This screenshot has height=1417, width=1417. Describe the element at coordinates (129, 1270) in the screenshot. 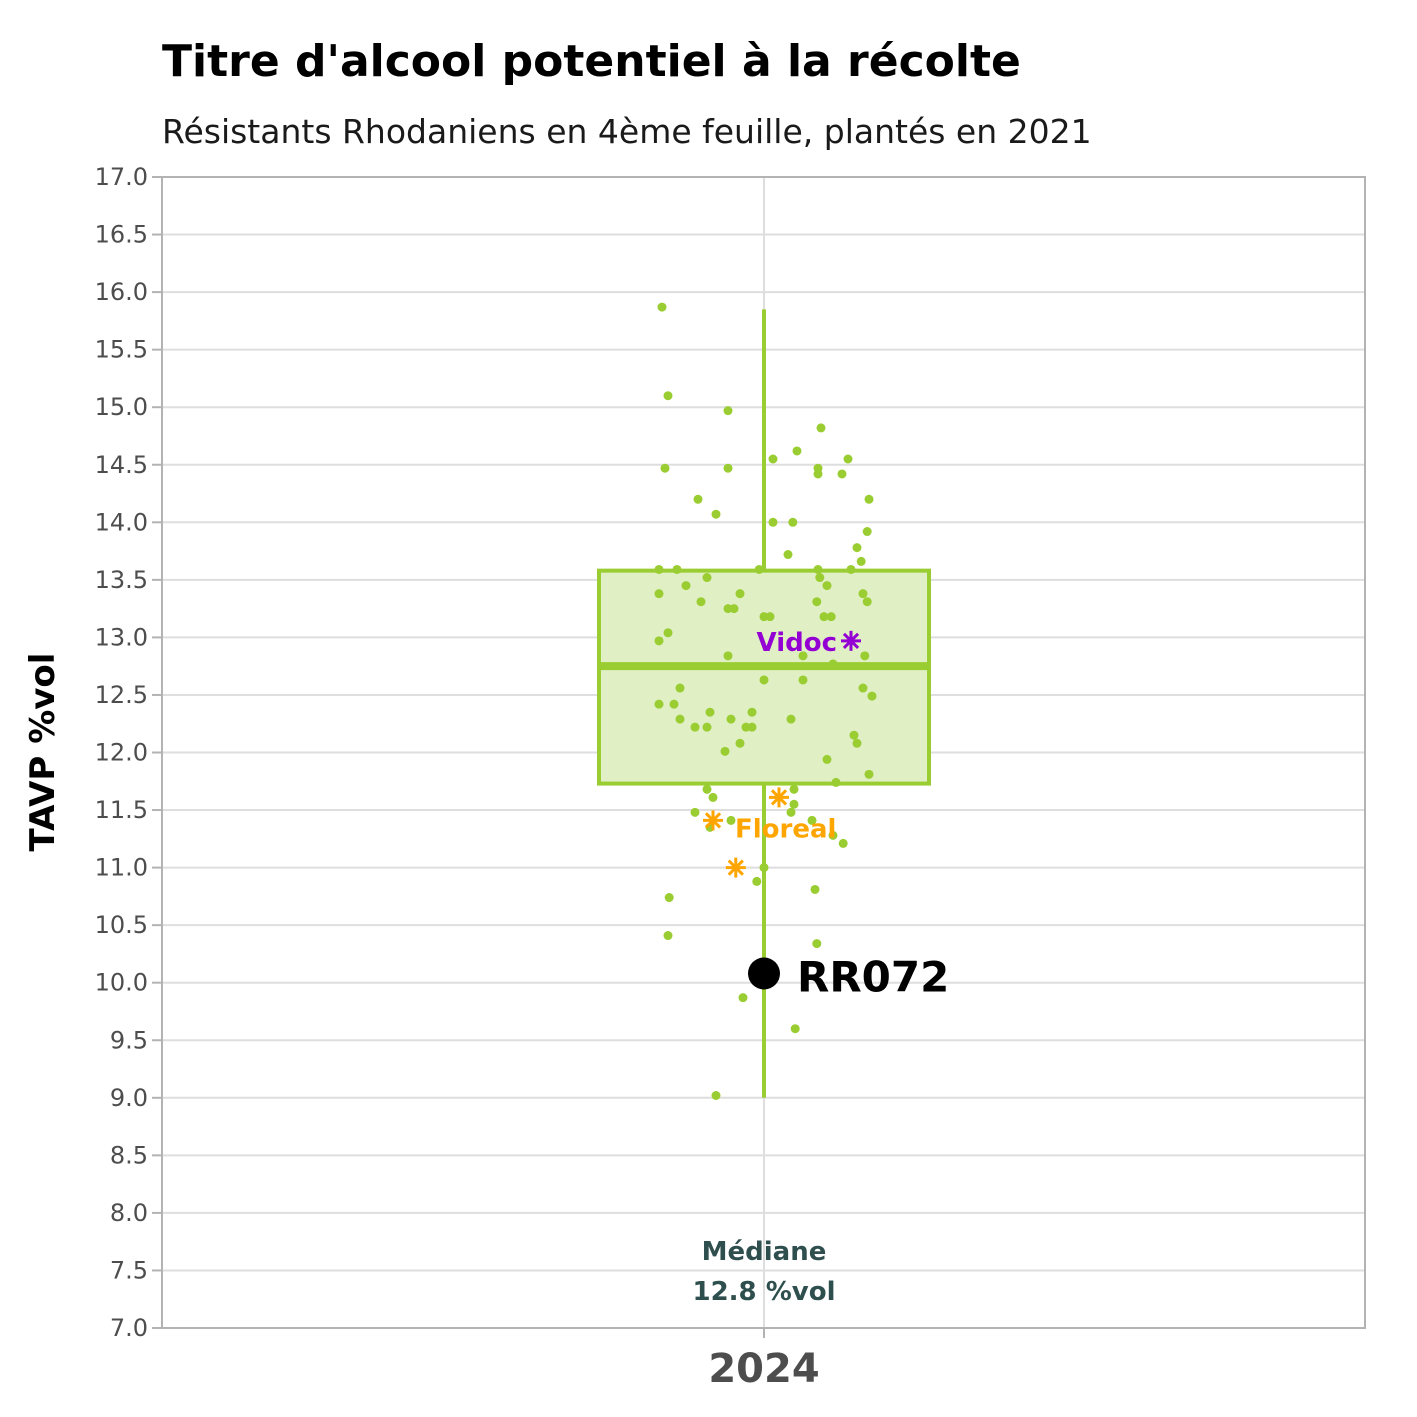

I see `y-tick-label: 7.5` at that location.